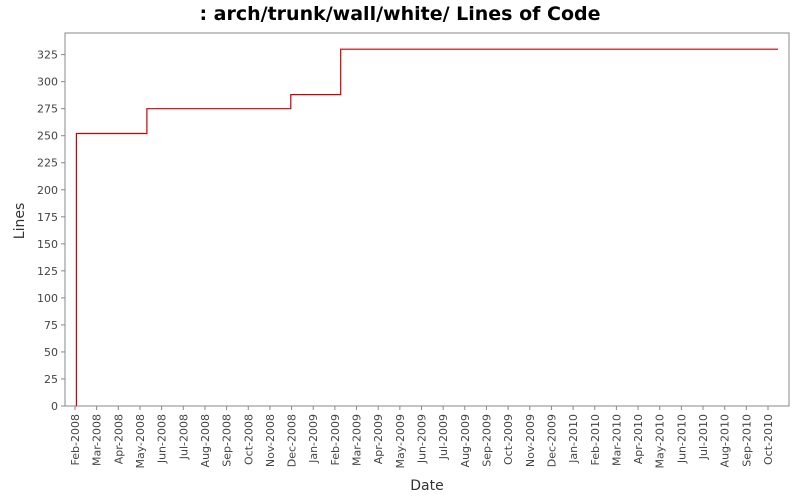 This screenshot has width=800, height=500. I want to click on x-tick-label: Jul-2010, so click(703, 437).